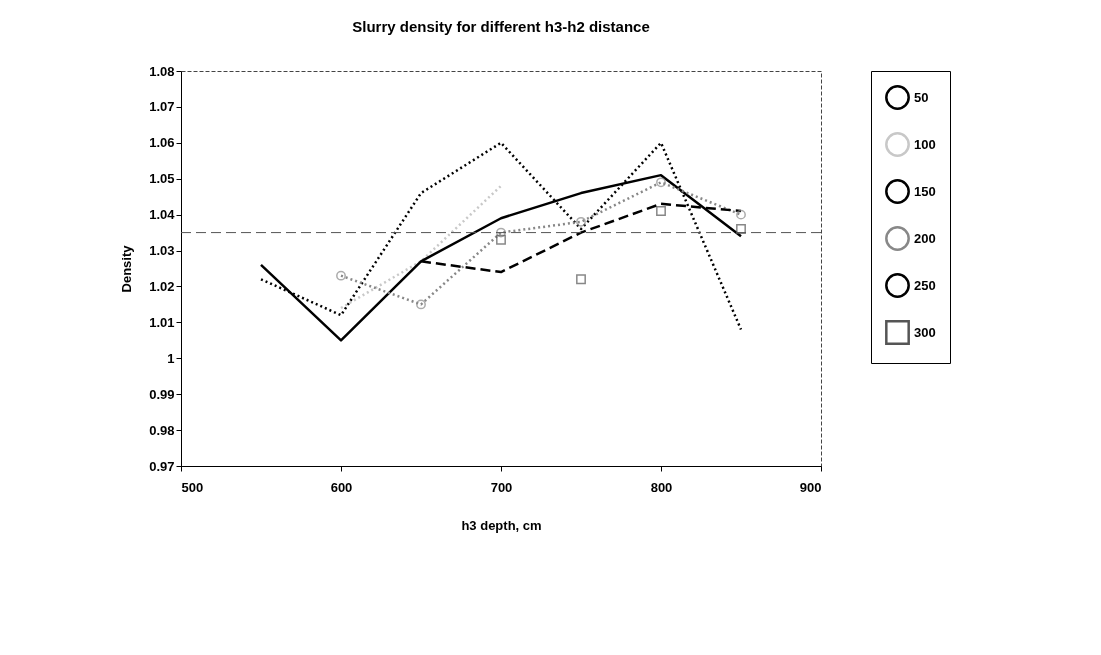 This screenshot has width=1101, height=655. I want to click on legend-label: 150, so click(925, 191).